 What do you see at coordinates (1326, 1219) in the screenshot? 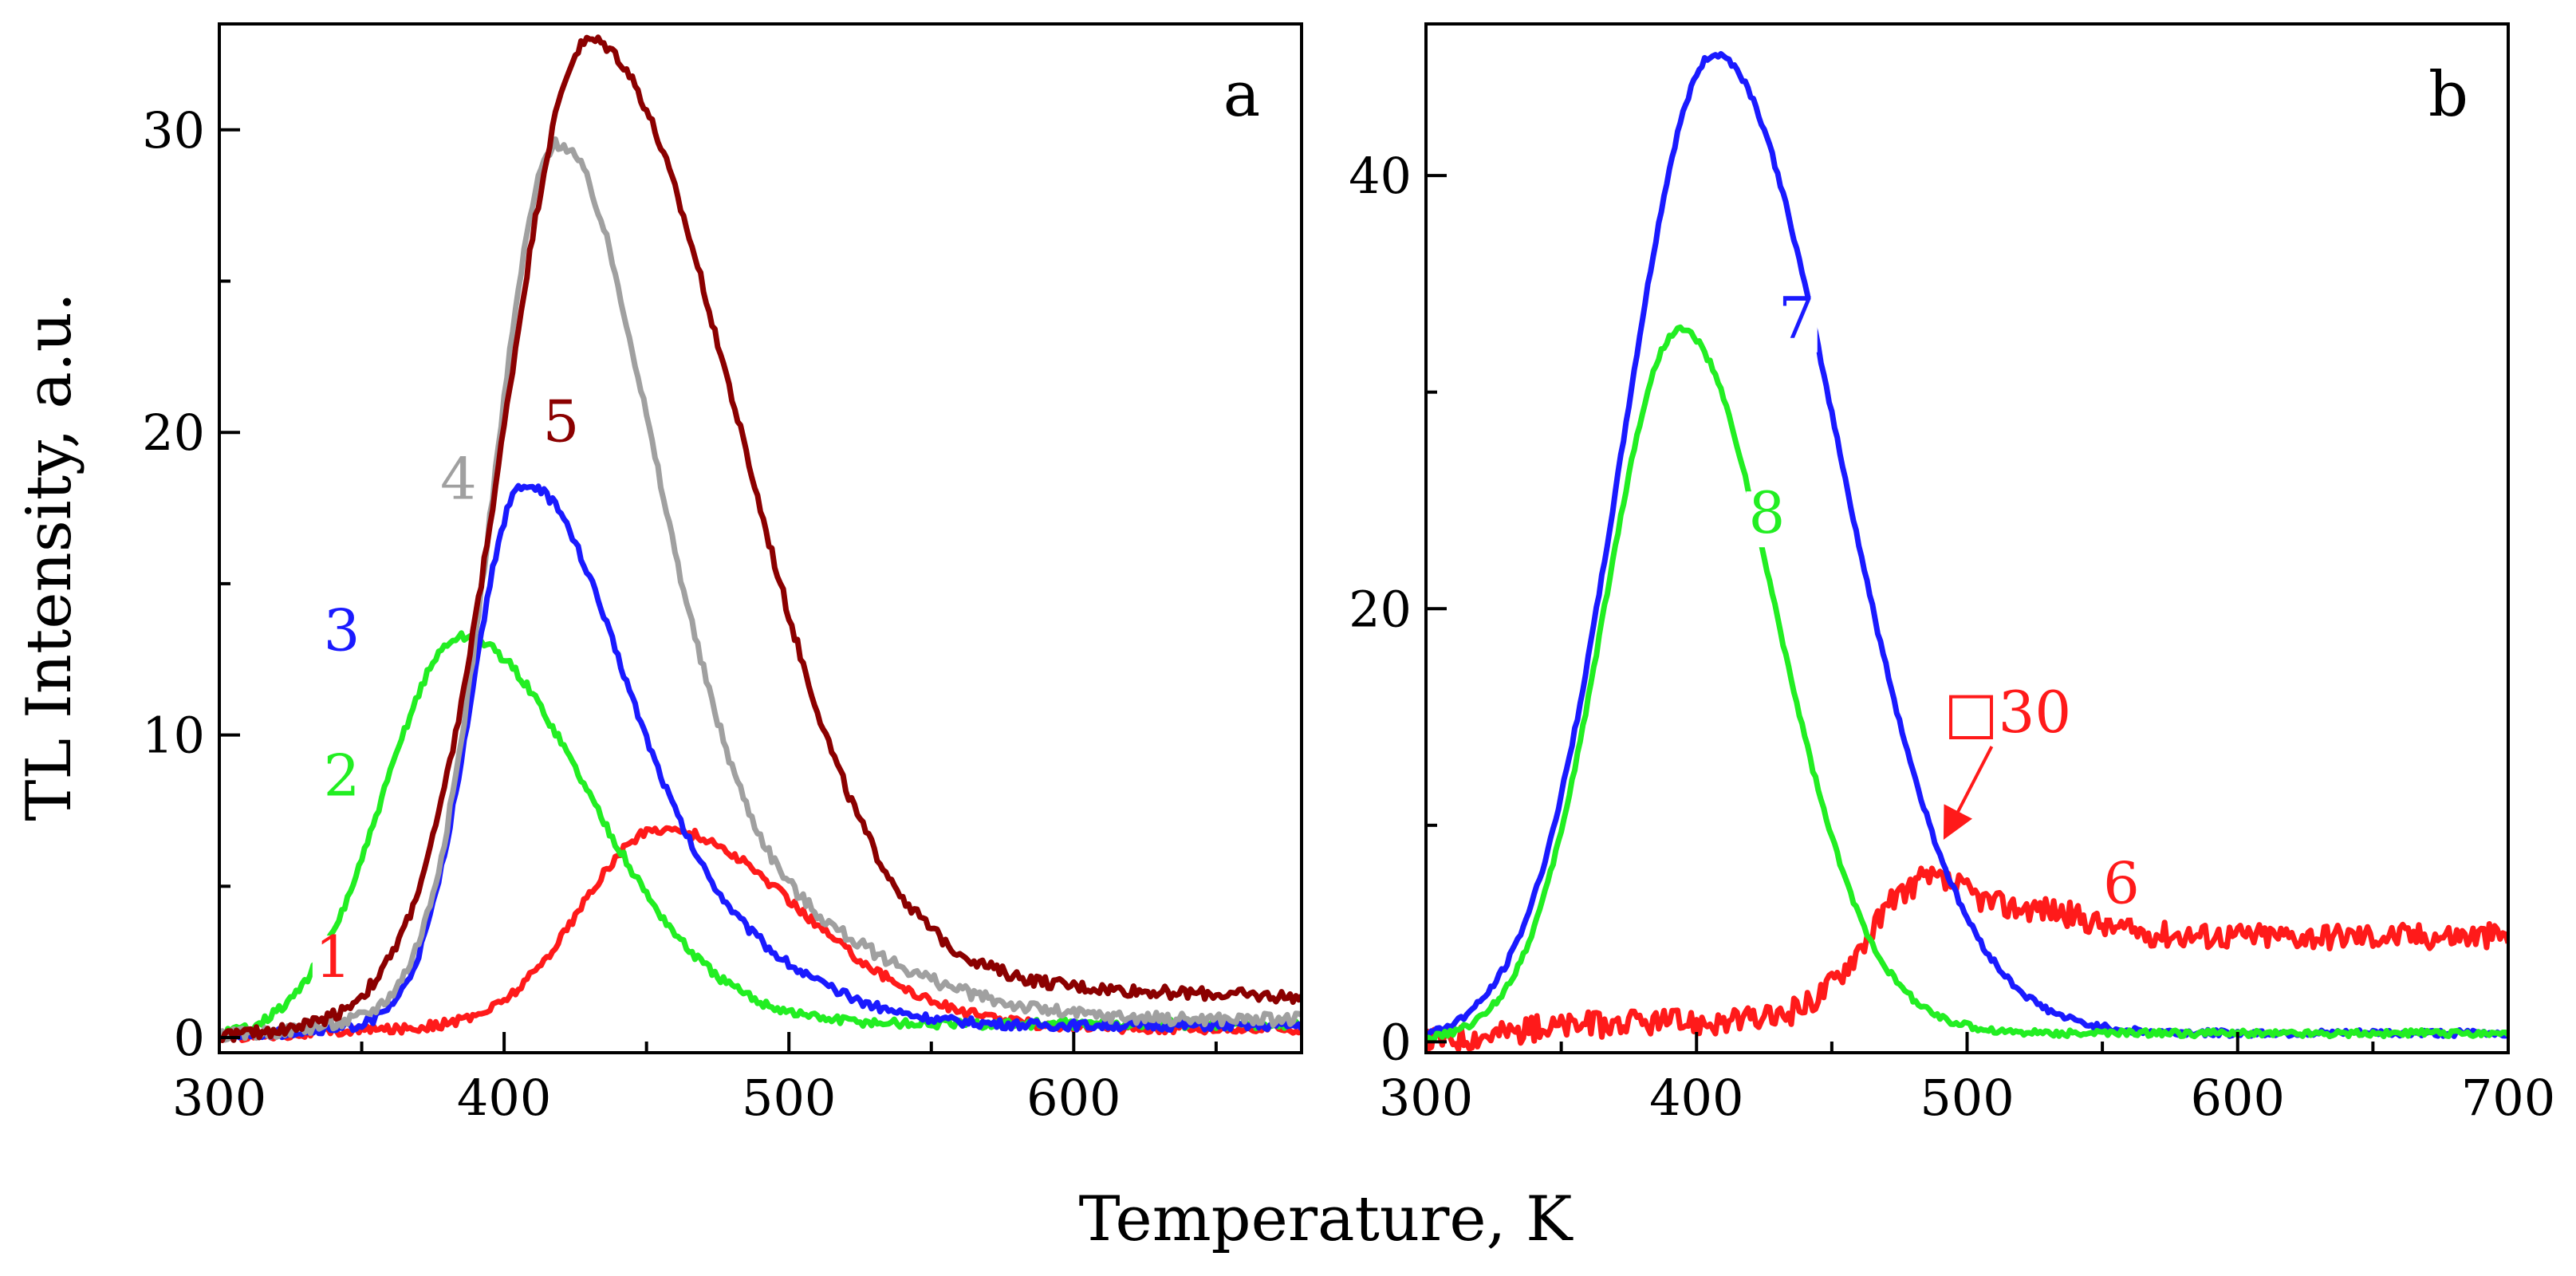
I see `x-axis-label: Temperature, K` at bounding box center [1326, 1219].